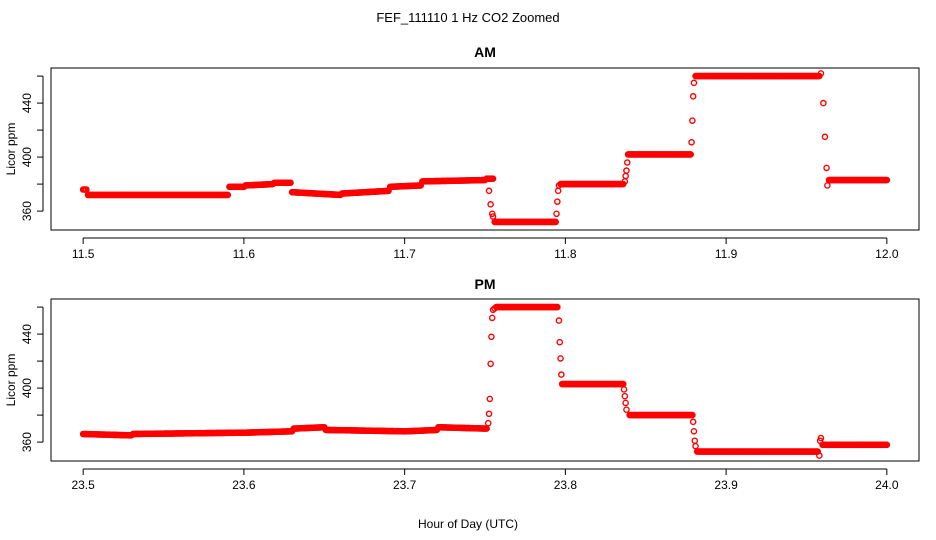 The height and width of the screenshot is (540, 936). What do you see at coordinates (244, 485) in the screenshot?
I see `panel-pm-x-tick-label: 23.6` at bounding box center [244, 485].